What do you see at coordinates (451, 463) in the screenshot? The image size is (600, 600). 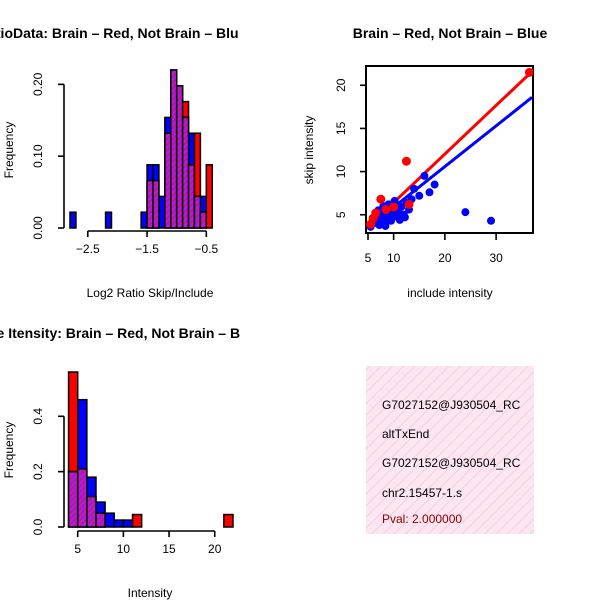 I see `info-line-3: G7027152@J930504_RC` at bounding box center [451, 463].